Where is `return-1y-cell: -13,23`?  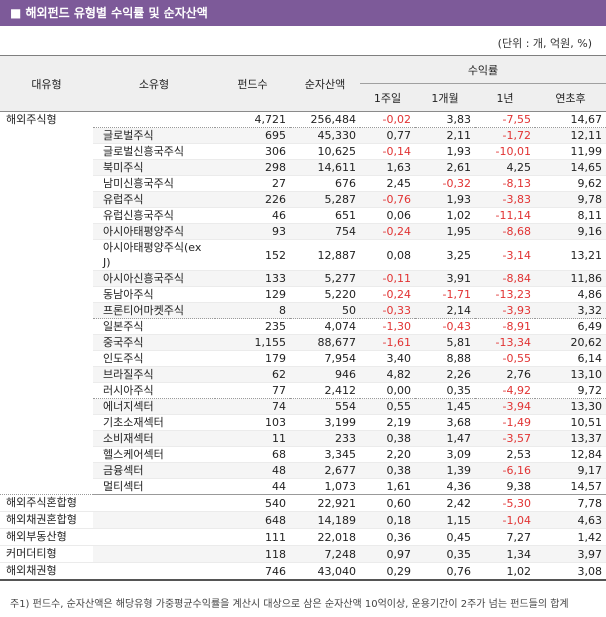 return-1y-cell: -13,23 is located at coordinates (505, 294).